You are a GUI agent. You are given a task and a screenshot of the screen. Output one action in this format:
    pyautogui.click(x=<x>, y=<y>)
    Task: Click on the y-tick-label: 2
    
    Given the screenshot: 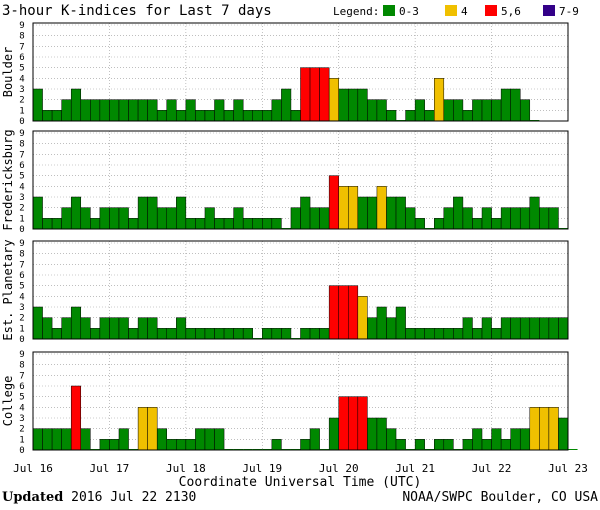 What is the action you would take?
    pyautogui.click(x=21, y=209)
    